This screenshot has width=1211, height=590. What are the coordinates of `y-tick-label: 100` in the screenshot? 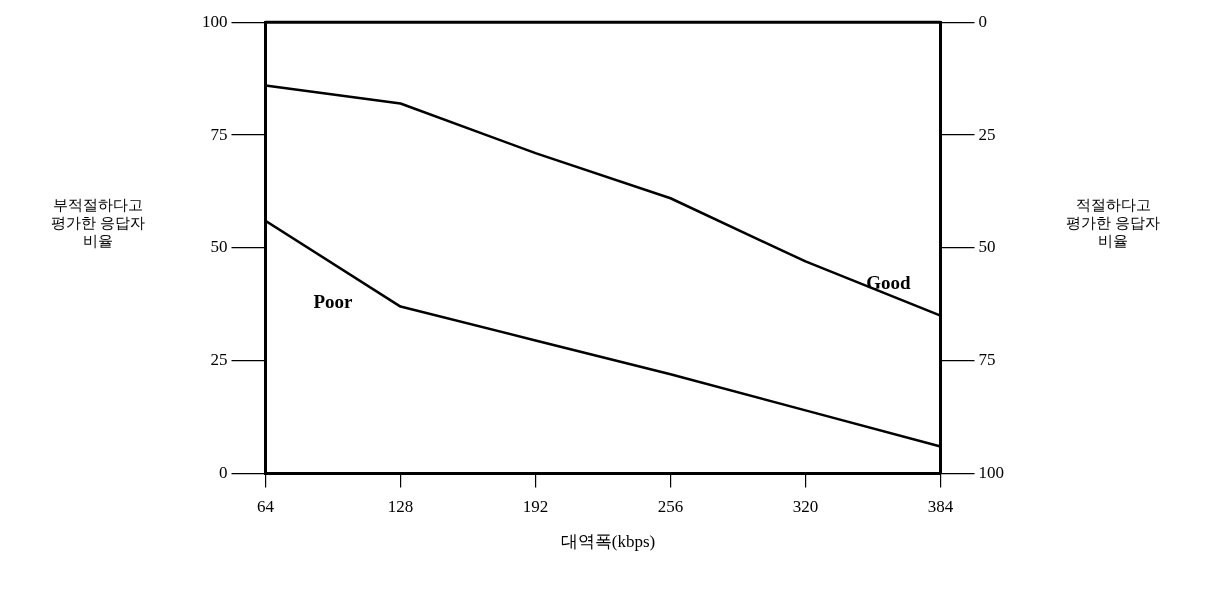 It's located at (215, 21).